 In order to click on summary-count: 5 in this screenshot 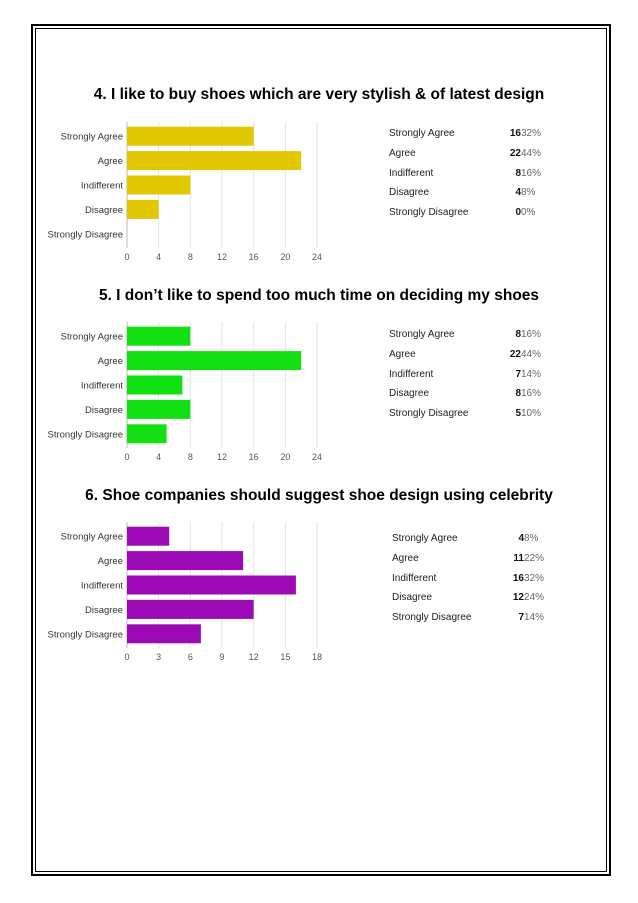, I will do `click(518, 414)`.